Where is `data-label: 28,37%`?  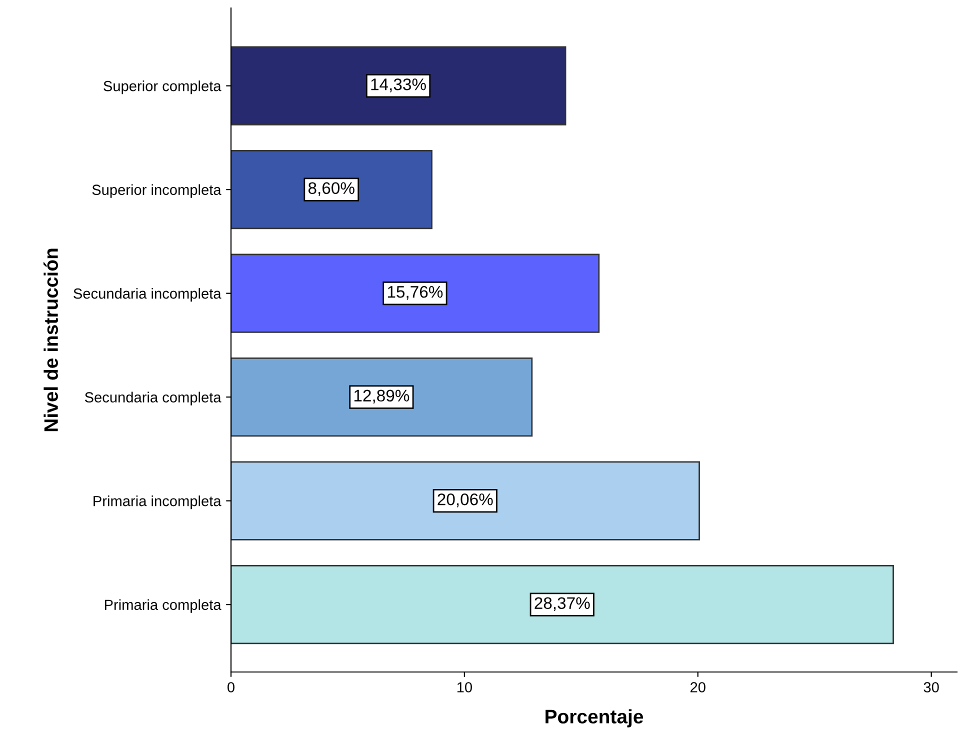 data-label: 28,37% is located at coordinates (562, 604).